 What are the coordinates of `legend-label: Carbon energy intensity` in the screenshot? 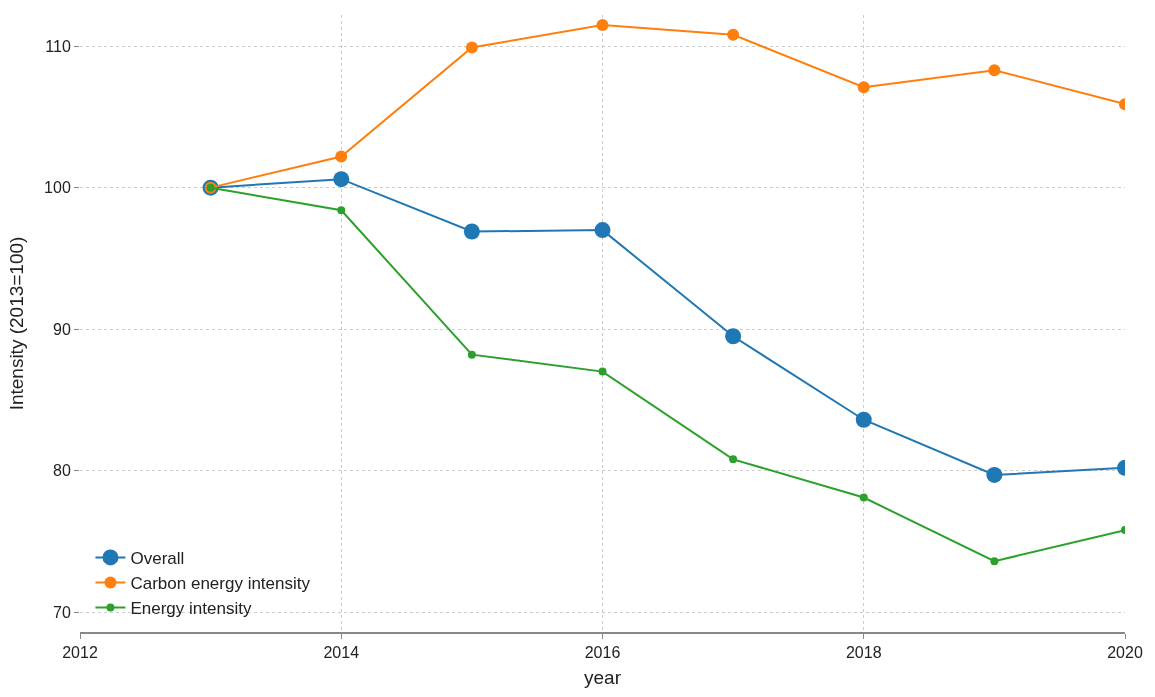 It's located at (220, 584).